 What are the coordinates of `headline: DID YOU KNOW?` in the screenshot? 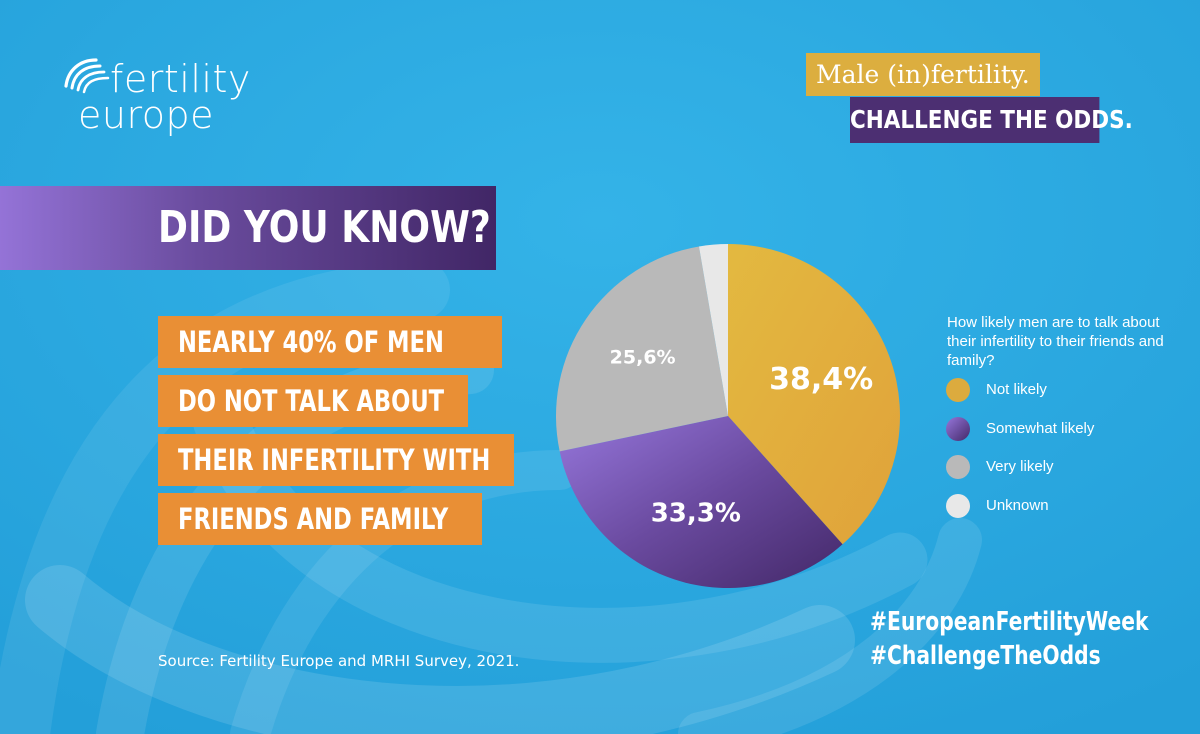 It's located at (324, 227).